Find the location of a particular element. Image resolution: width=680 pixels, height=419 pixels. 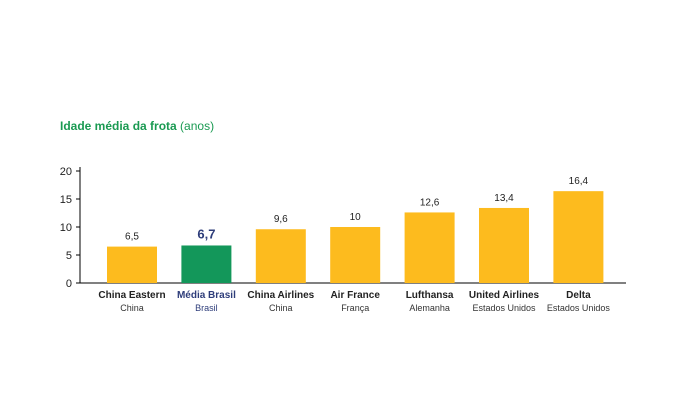

value-label: 9,6 is located at coordinates (281, 219).